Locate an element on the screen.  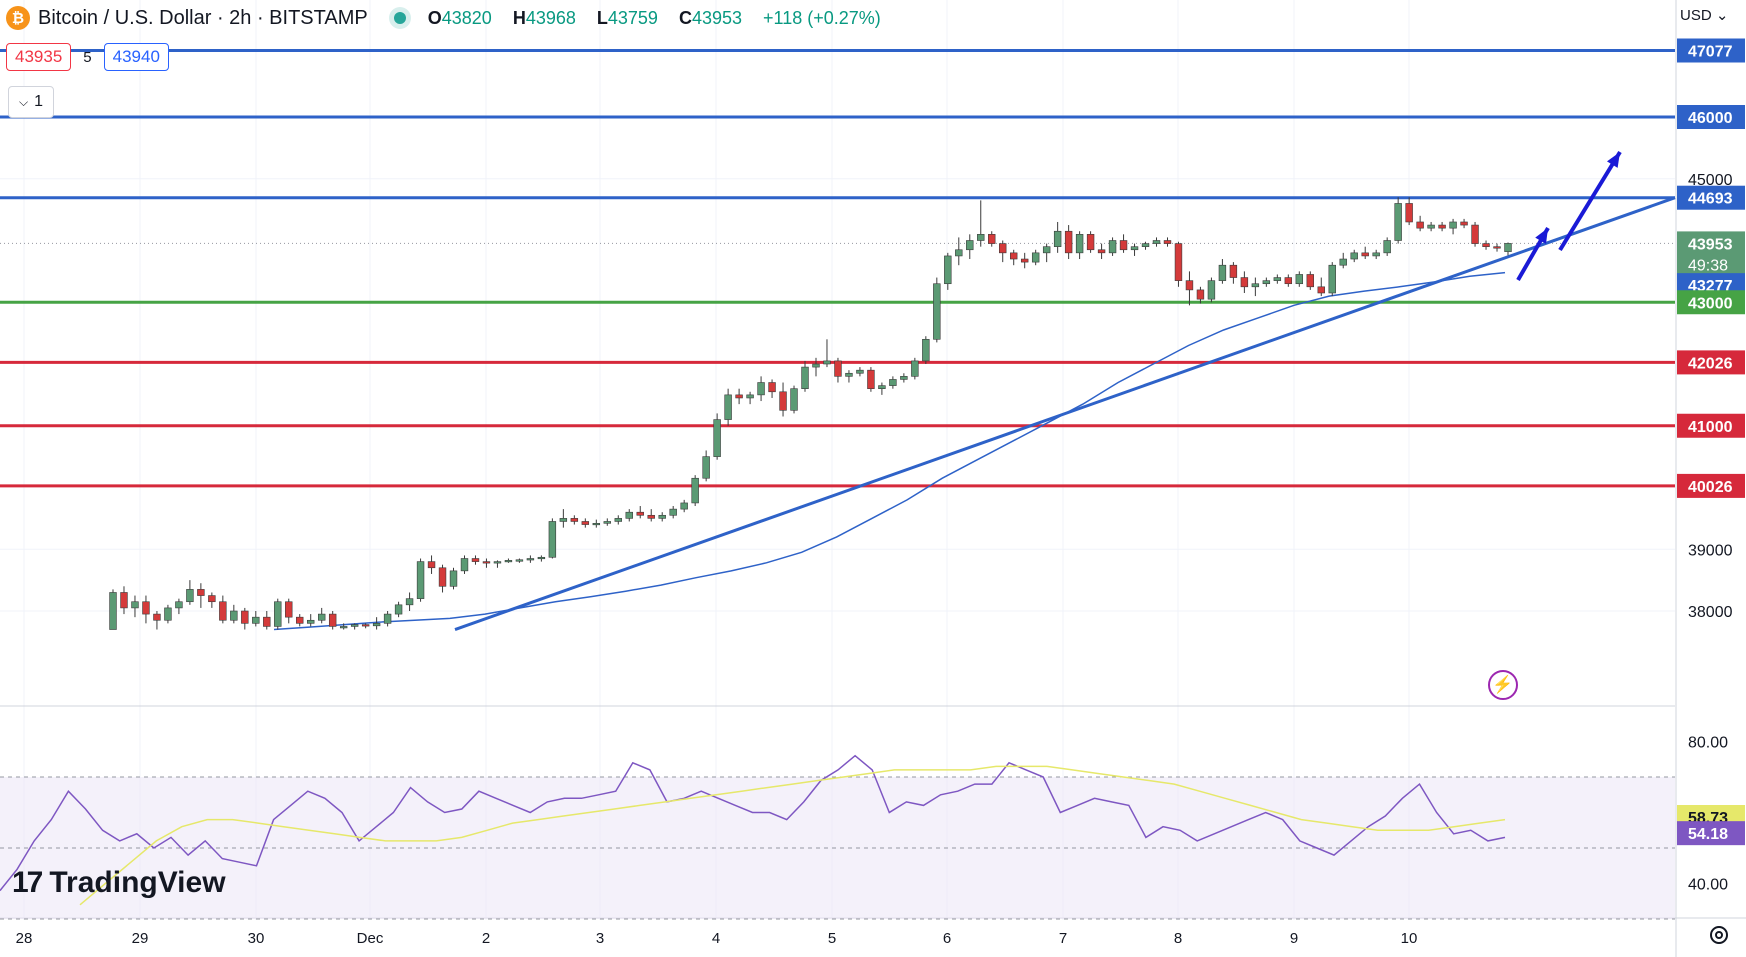
price-tick-label: 45000 is located at coordinates (1710, 180).